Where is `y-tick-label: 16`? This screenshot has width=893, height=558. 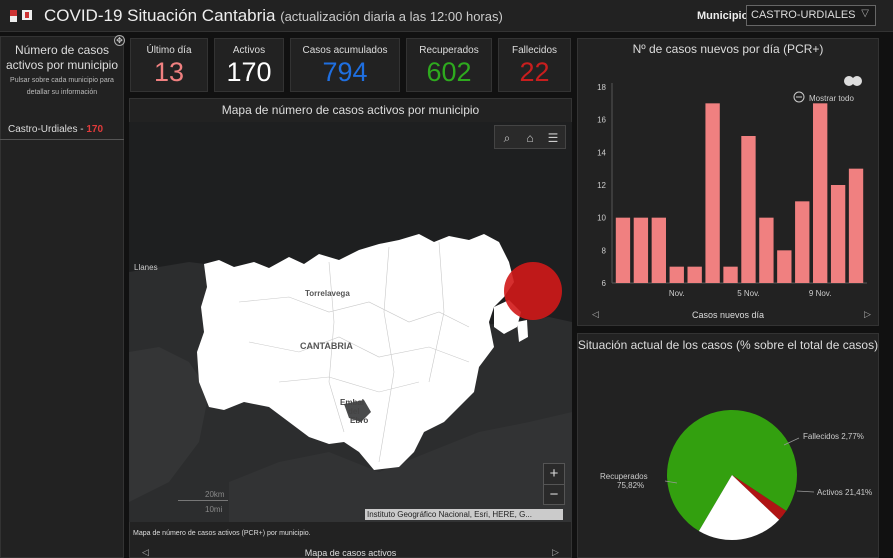 y-tick-label: 16 is located at coordinates (601, 120).